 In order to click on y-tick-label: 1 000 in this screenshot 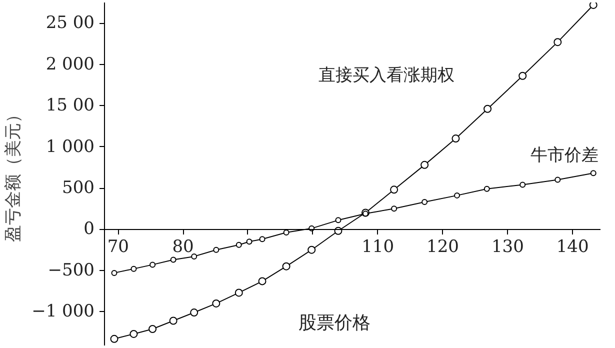, I will do `click(70, 146)`.